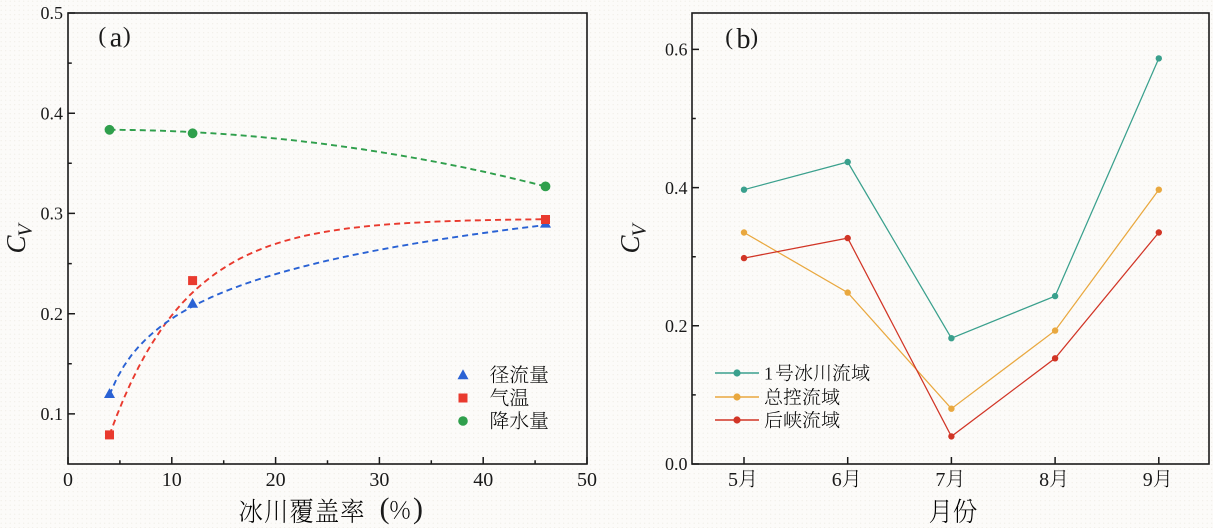 The image size is (1213, 528). I want to click on svg-text: 6, so click(837, 480).